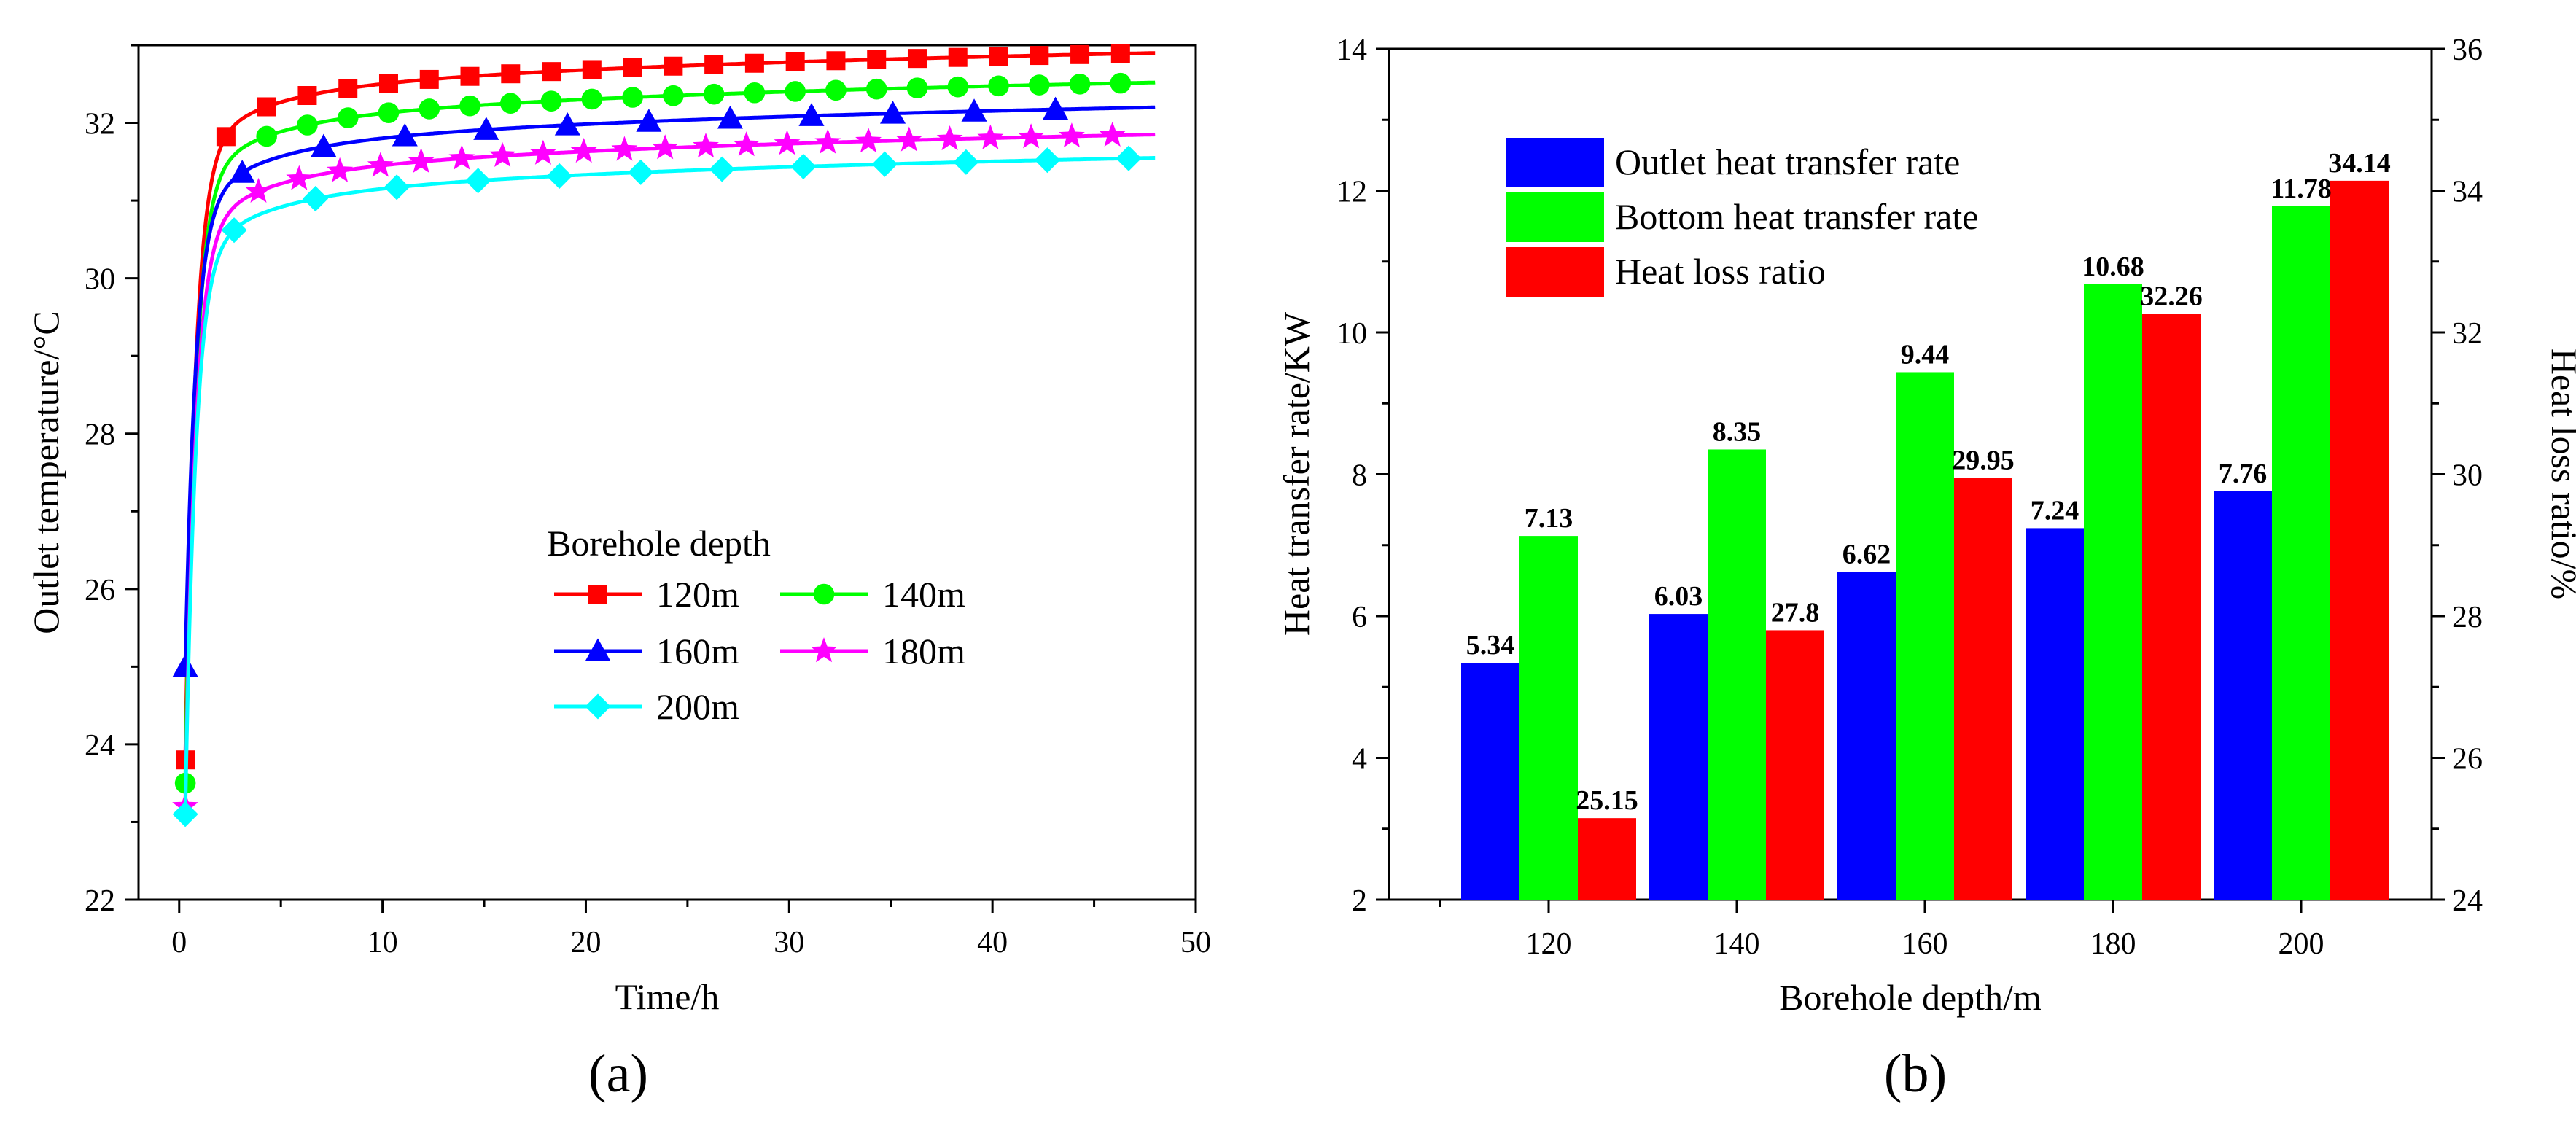 Image resolution: width=2576 pixels, height=1141 pixels. What do you see at coordinates (2300, 189) in the screenshot?
I see `bar-value-label: 11.78` at bounding box center [2300, 189].